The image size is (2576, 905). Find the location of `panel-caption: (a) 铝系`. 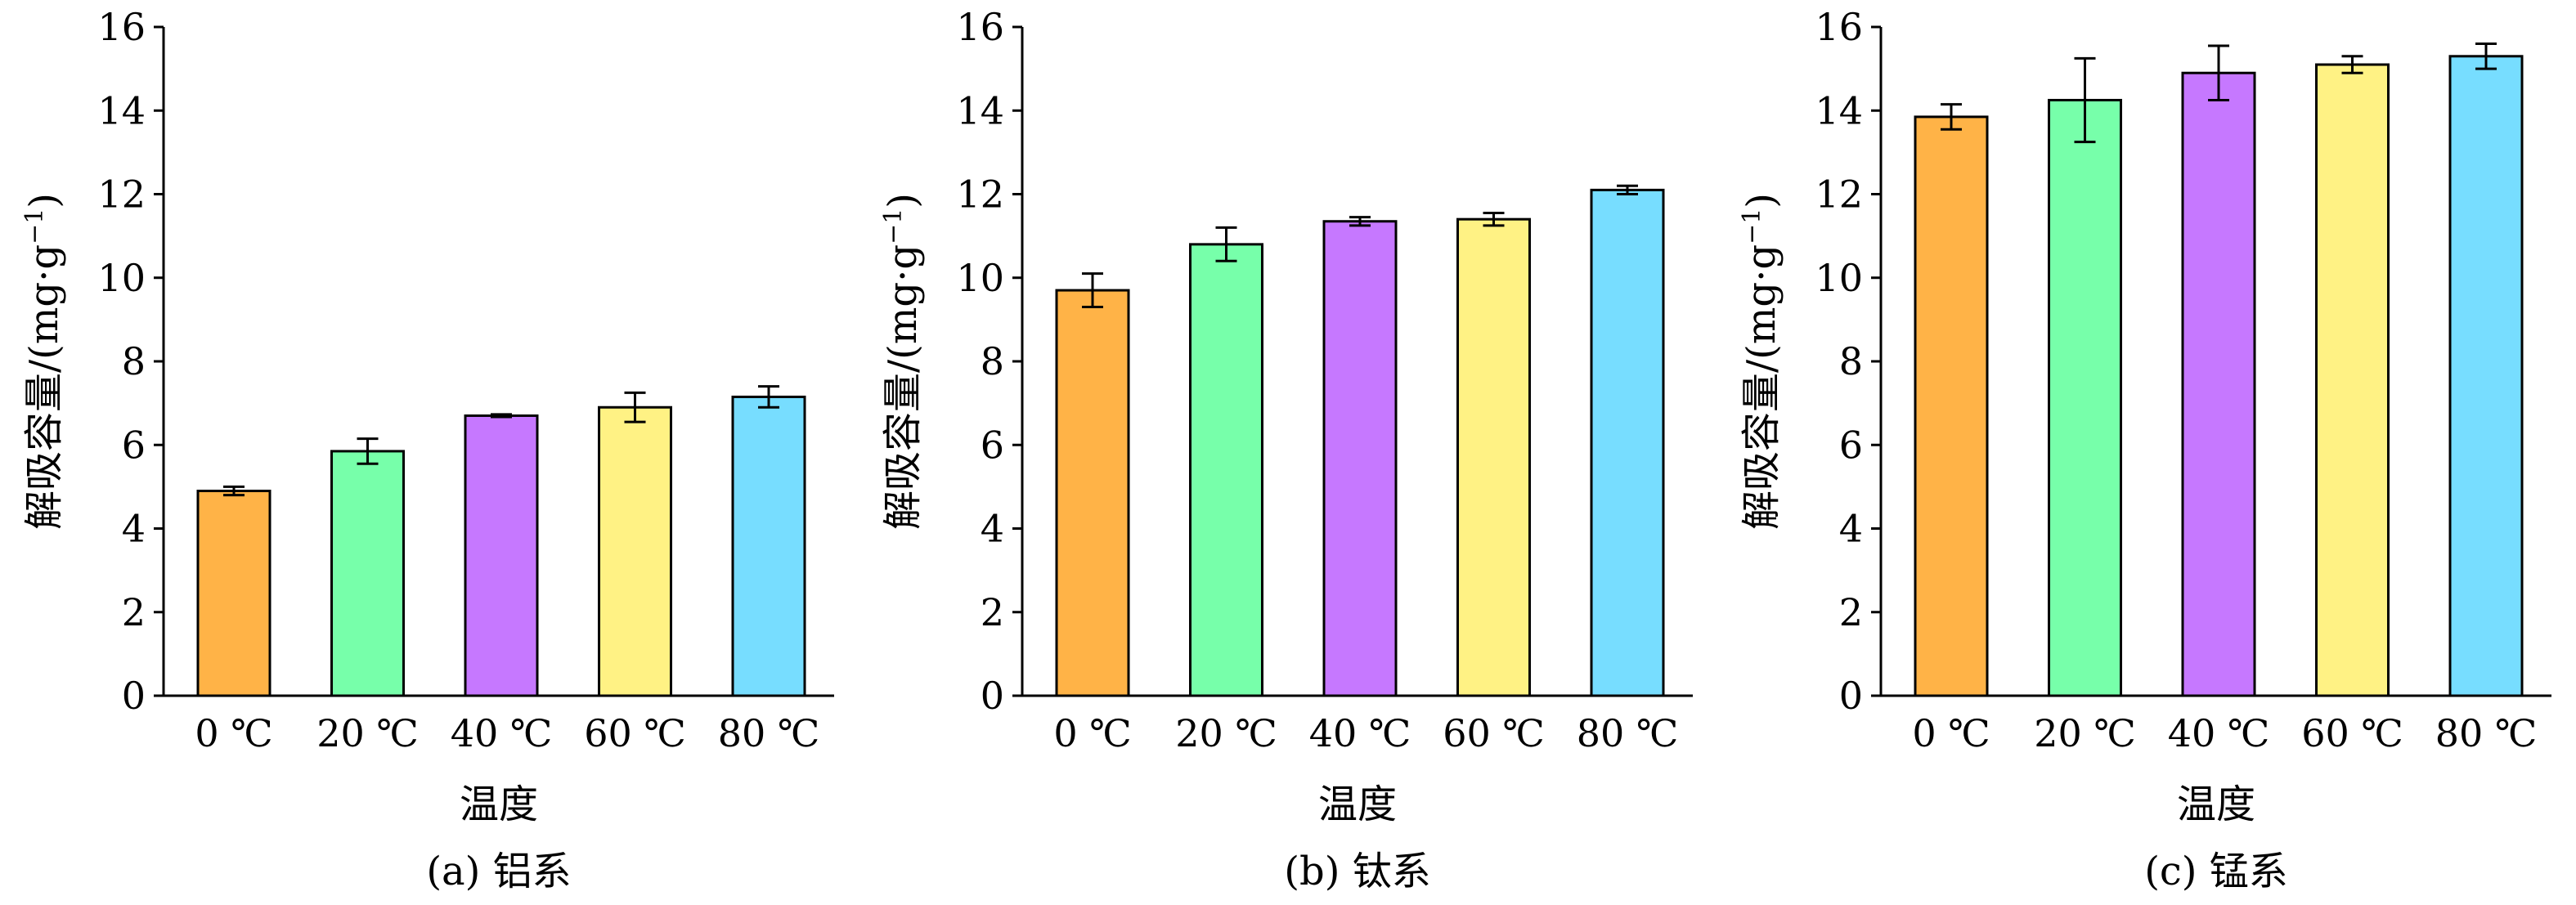

panel-caption: (a) 铝系 is located at coordinates (499, 871).